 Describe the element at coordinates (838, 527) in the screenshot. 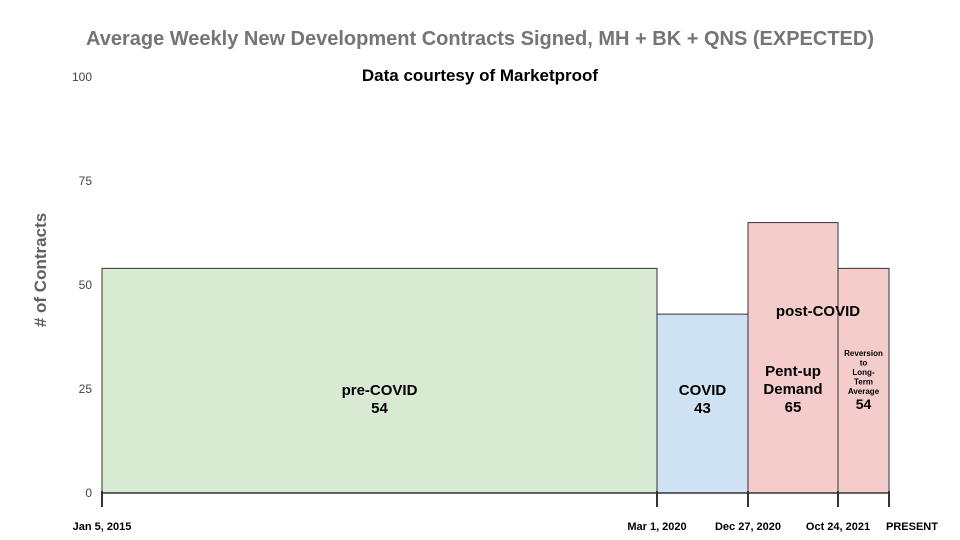

I see `x-tick-label-3: Oct 24, 2021` at that location.